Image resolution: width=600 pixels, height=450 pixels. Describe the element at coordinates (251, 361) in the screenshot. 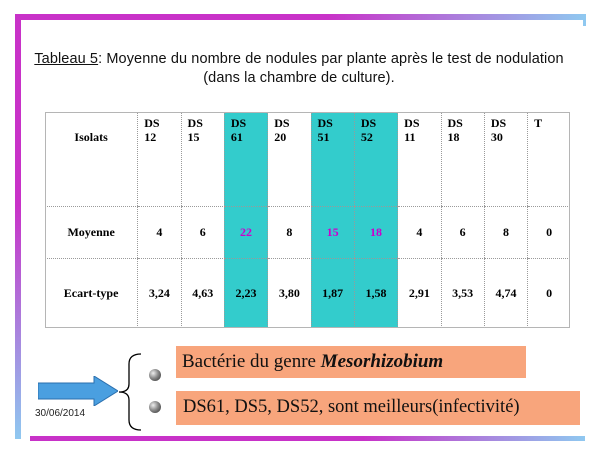

I see `genus-prefix: Bactérie du genre` at that location.